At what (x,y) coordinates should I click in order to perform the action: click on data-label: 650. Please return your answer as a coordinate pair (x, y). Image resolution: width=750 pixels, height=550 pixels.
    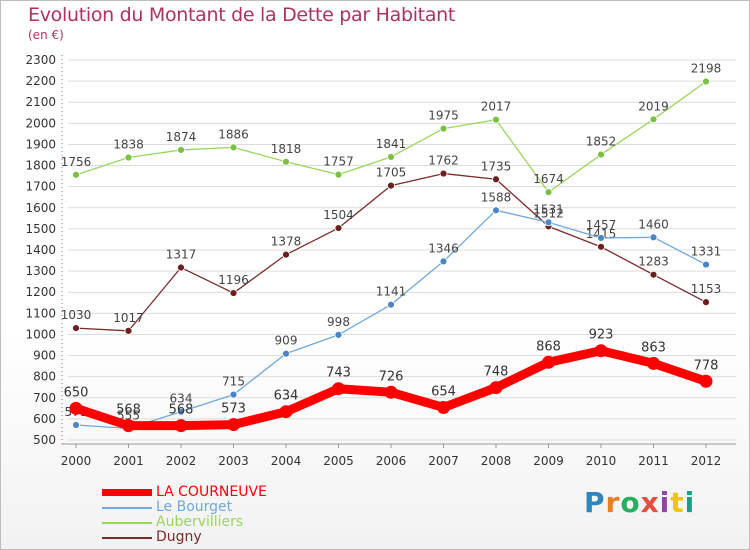
    Looking at the image, I should click on (76, 392).